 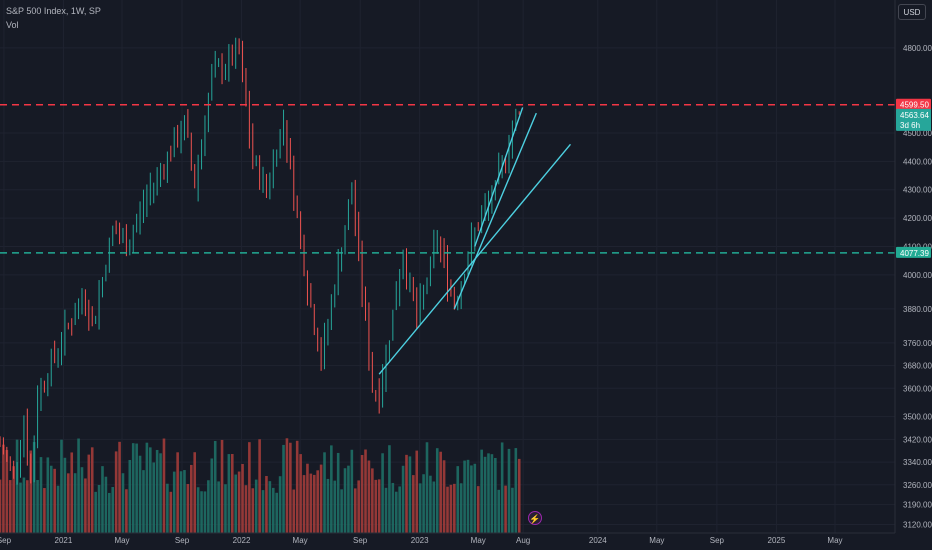 What do you see at coordinates (913, 252) in the screenshot?
I see `support-price-tag-background` at bounding box center [913, 252].